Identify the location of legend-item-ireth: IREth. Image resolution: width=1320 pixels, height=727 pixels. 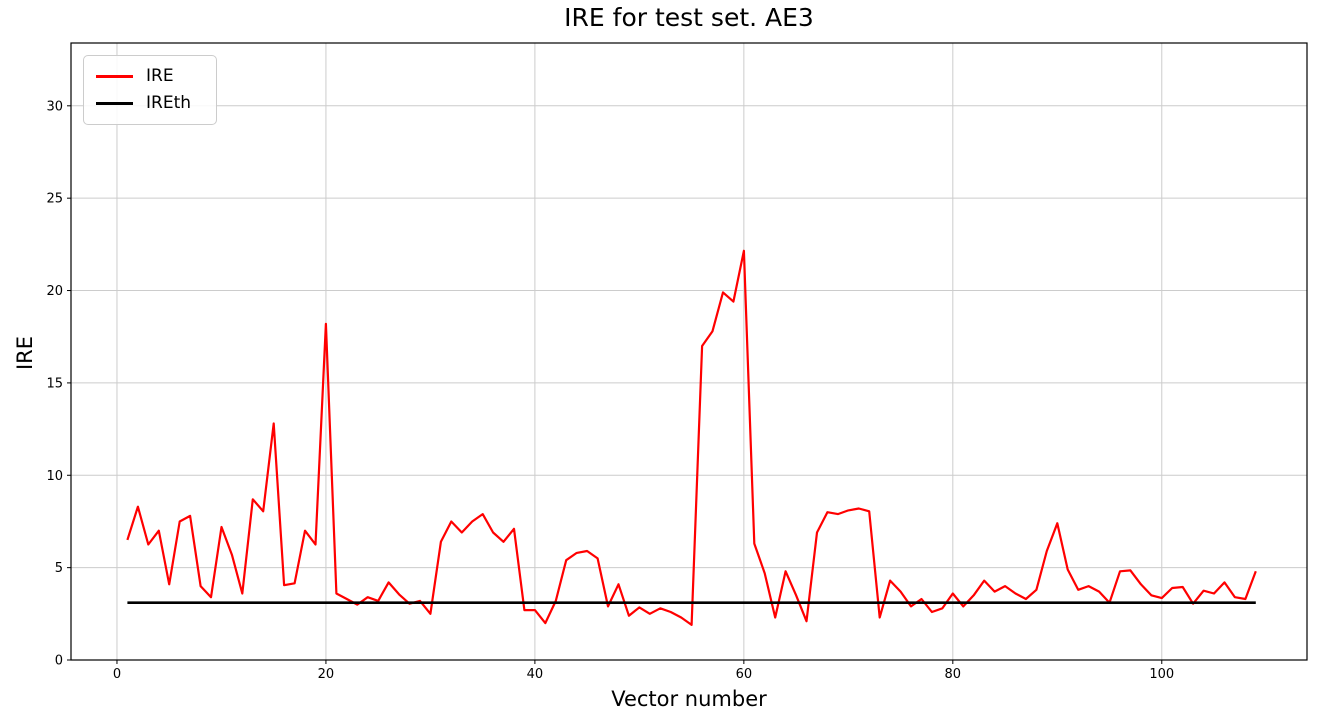
(150, 103).